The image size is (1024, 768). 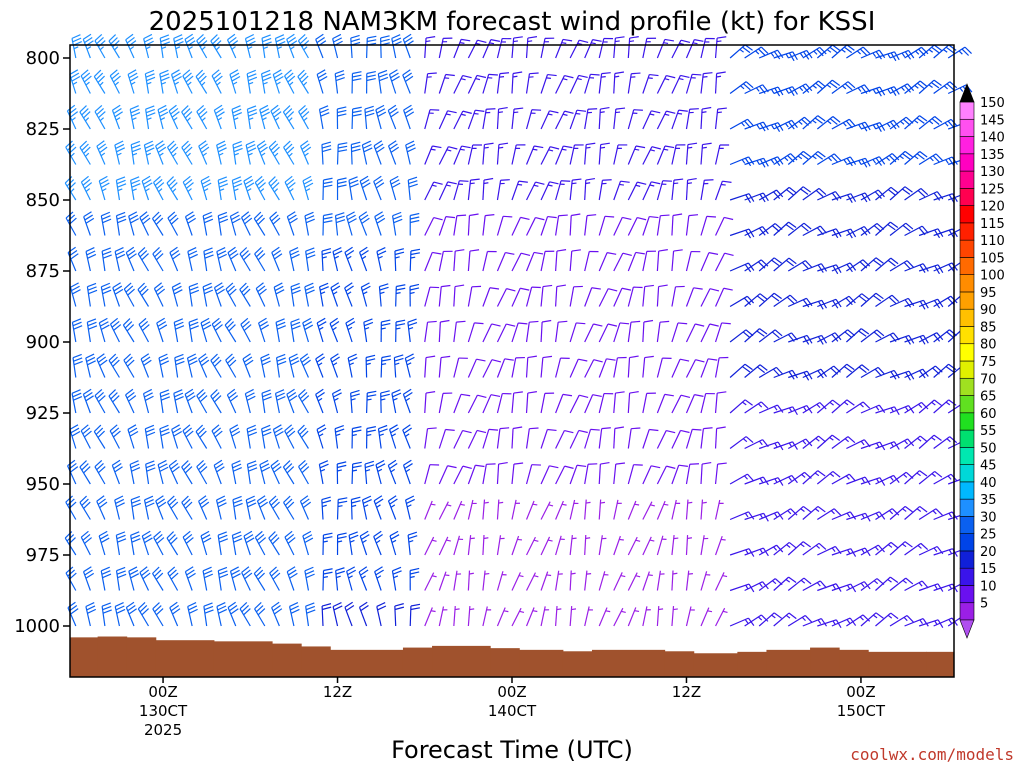 I want to click on y-tick-label: 800, so click(x=43, y=58).